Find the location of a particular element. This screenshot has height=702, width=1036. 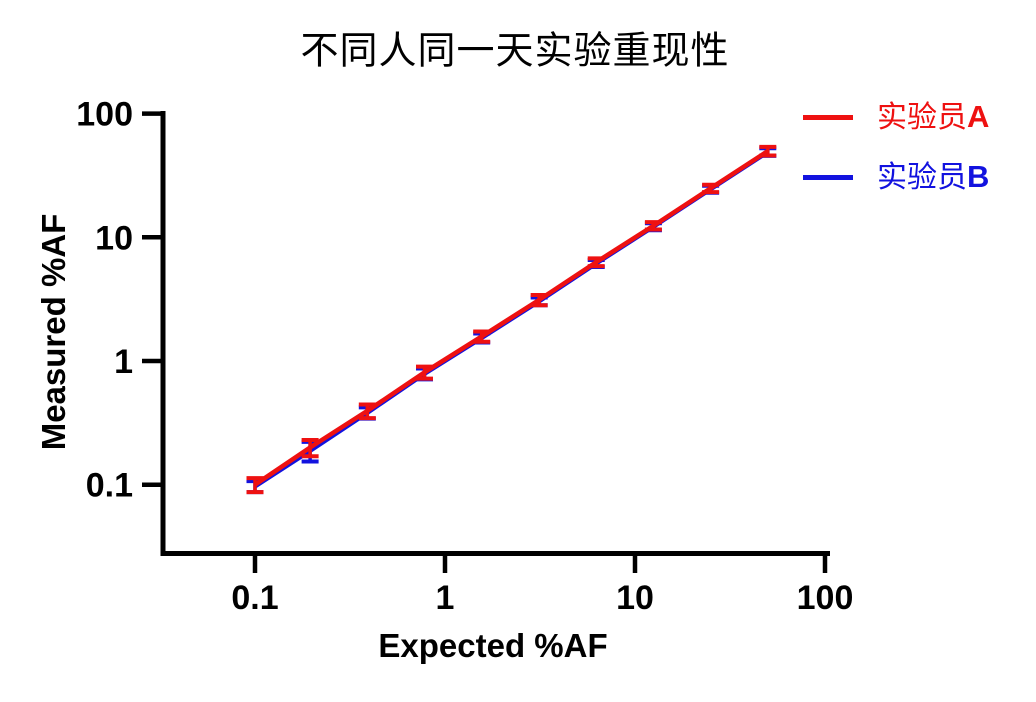

legend-label-a: 实验员A is located at coordinates (933, 117).